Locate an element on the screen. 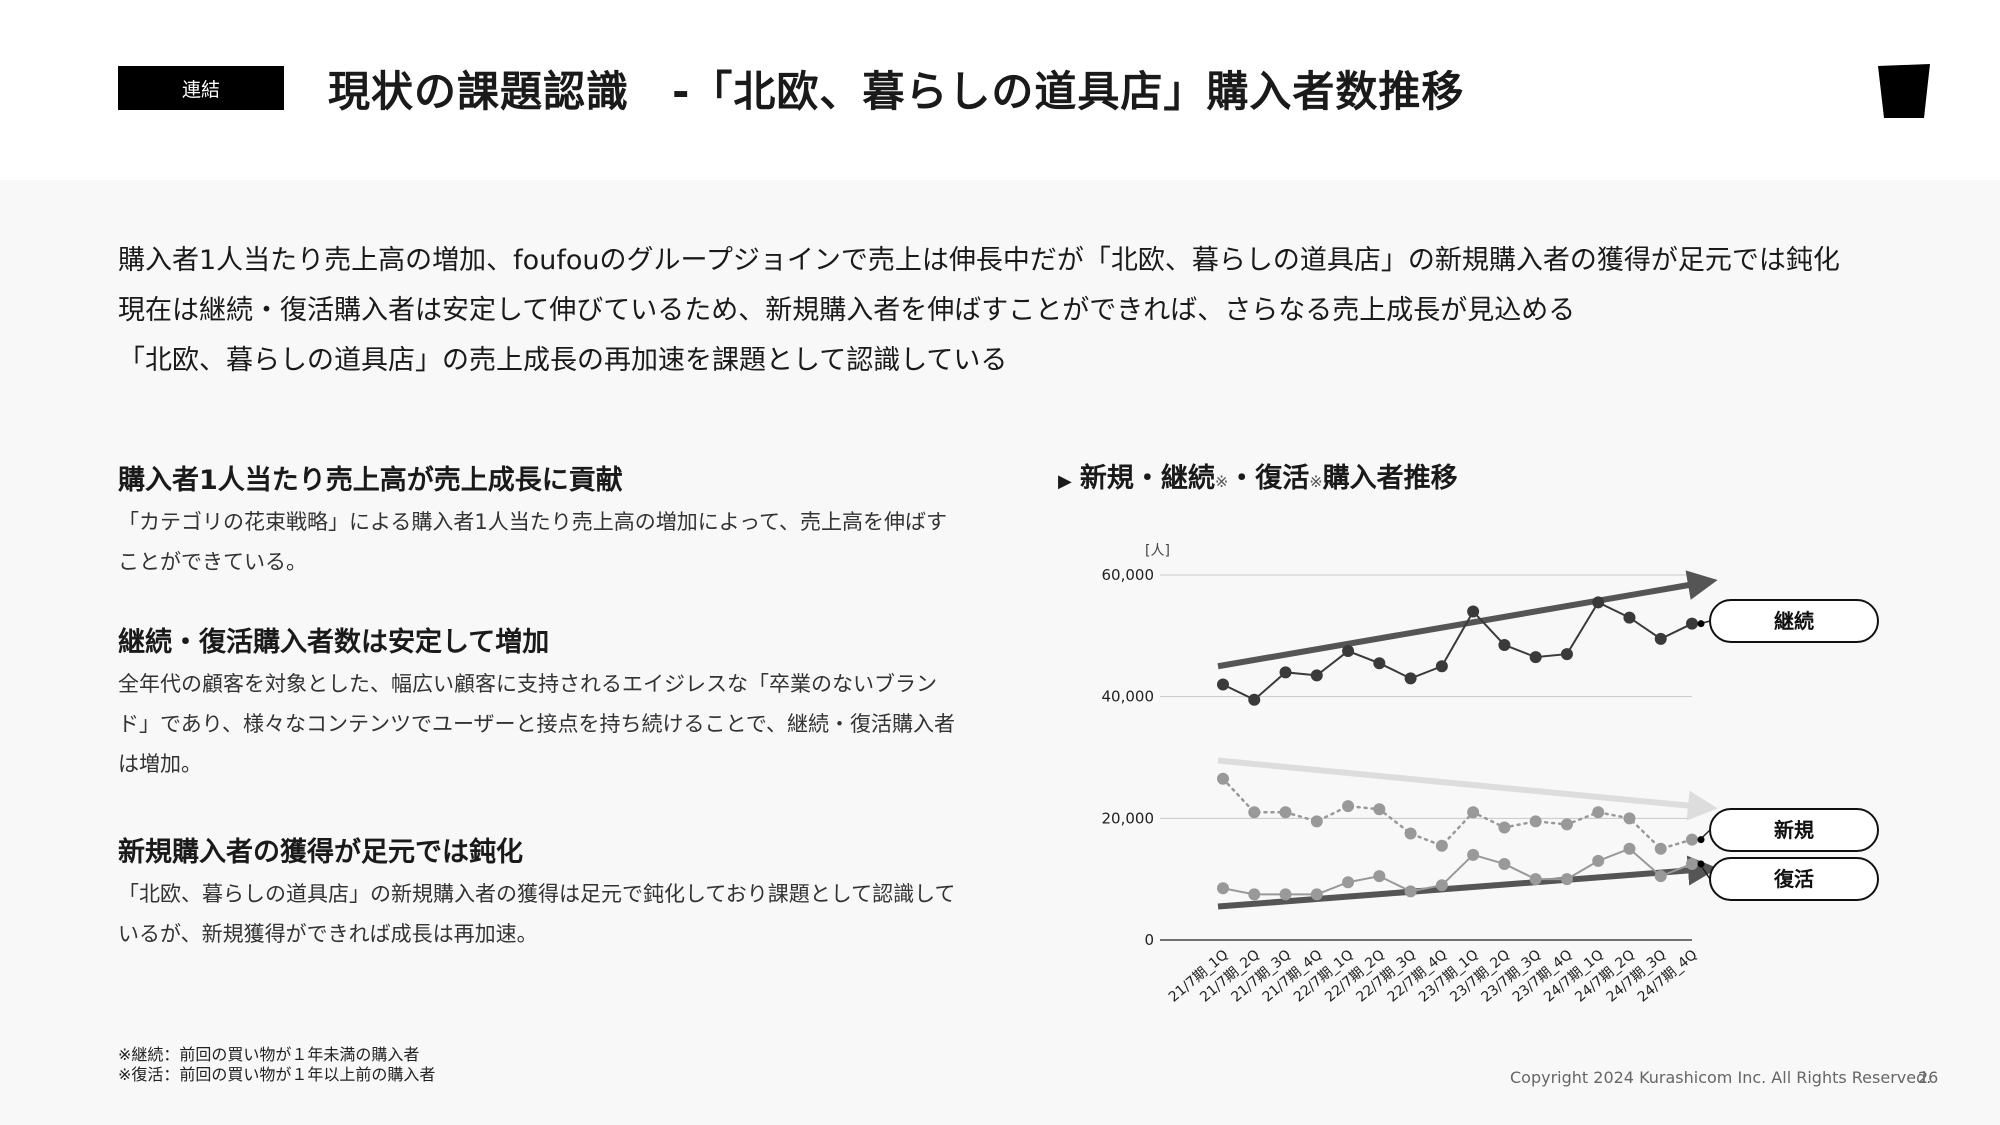 This screenshot has width=2000, height=1125. footnote: ※復活：前回の買い物が１年以上前の購入者 is located at coordinates (277, 1074).